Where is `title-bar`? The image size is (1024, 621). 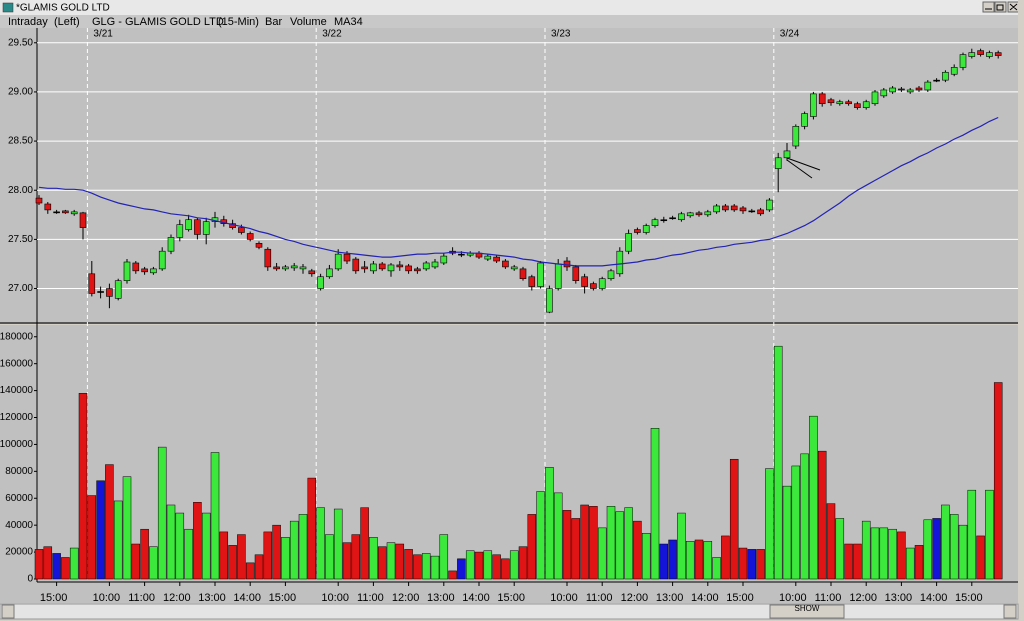
title-bar is located at coordinates (512, 7).